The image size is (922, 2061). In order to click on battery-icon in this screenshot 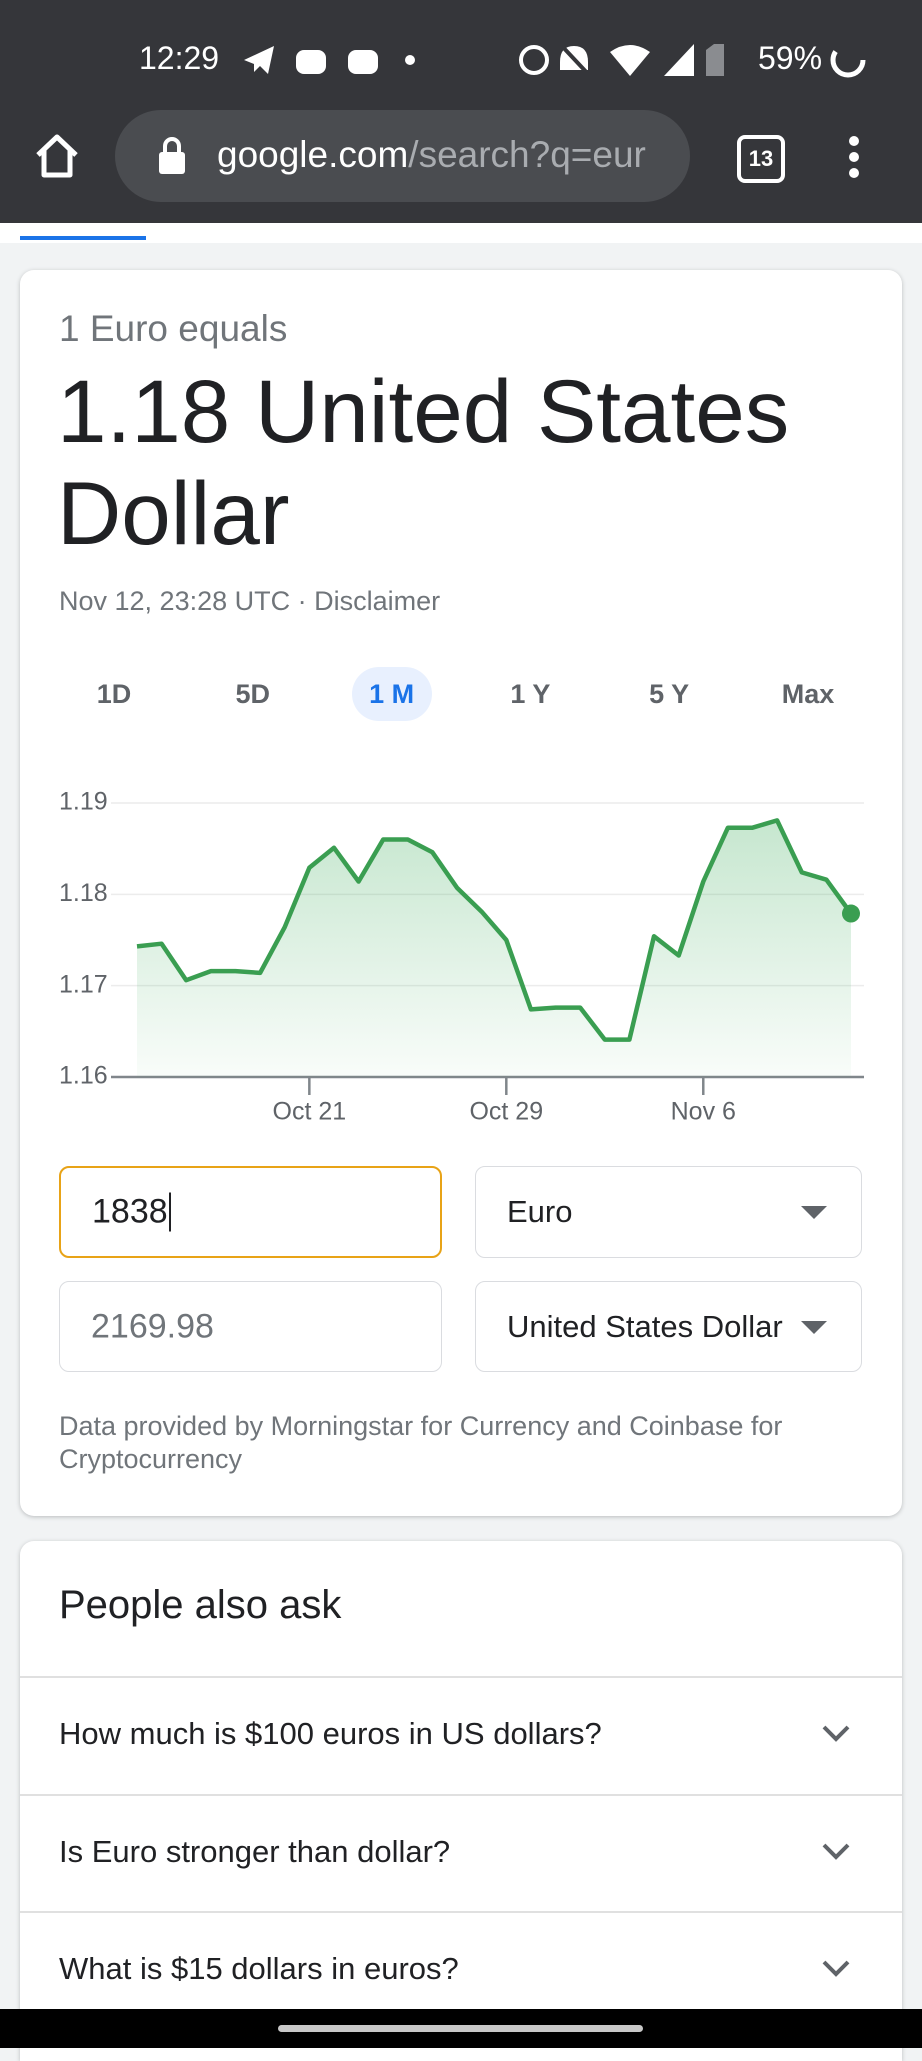, I will do `click(848, 60)`.